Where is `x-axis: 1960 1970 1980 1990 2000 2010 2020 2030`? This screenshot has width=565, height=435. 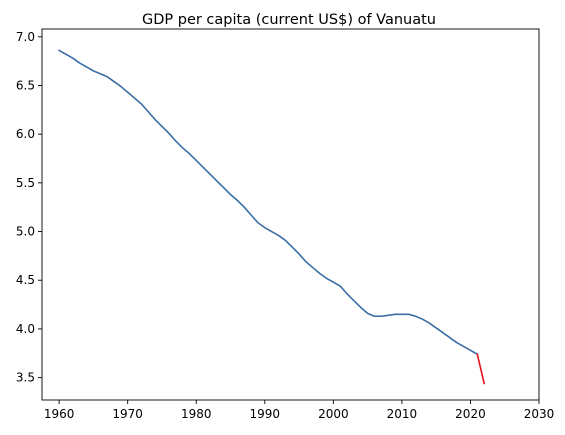 x-axis: 1960 1970 1980 1990 2000 2010 2020 2030 is located at coordinates (299, 410).